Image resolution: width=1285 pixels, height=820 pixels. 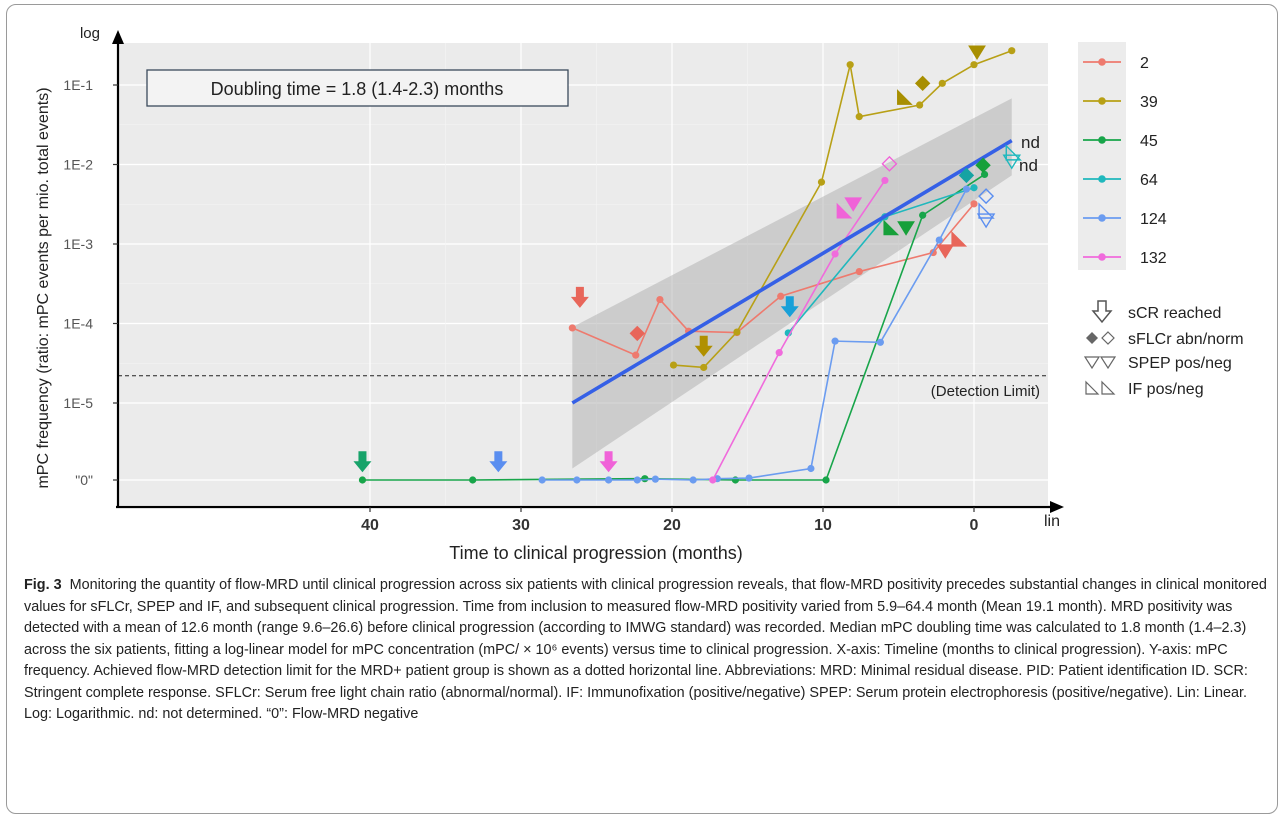 I want to click on y-tick-label: 1E-2, so click(x=78, y=165).